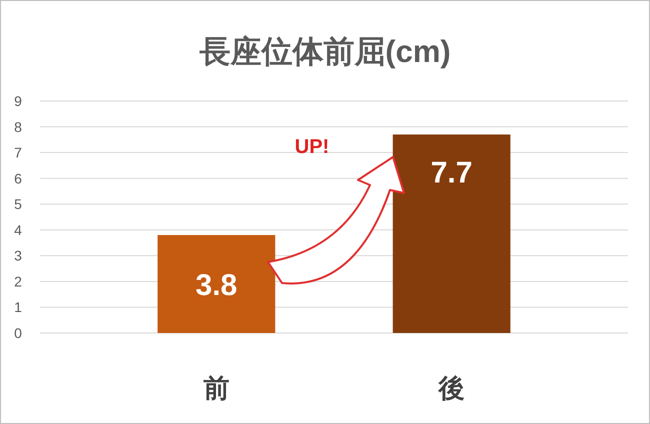 The height and width of the screenshot is (424, 650). I want to click on y-tick-label: 9, so click(18, 101).